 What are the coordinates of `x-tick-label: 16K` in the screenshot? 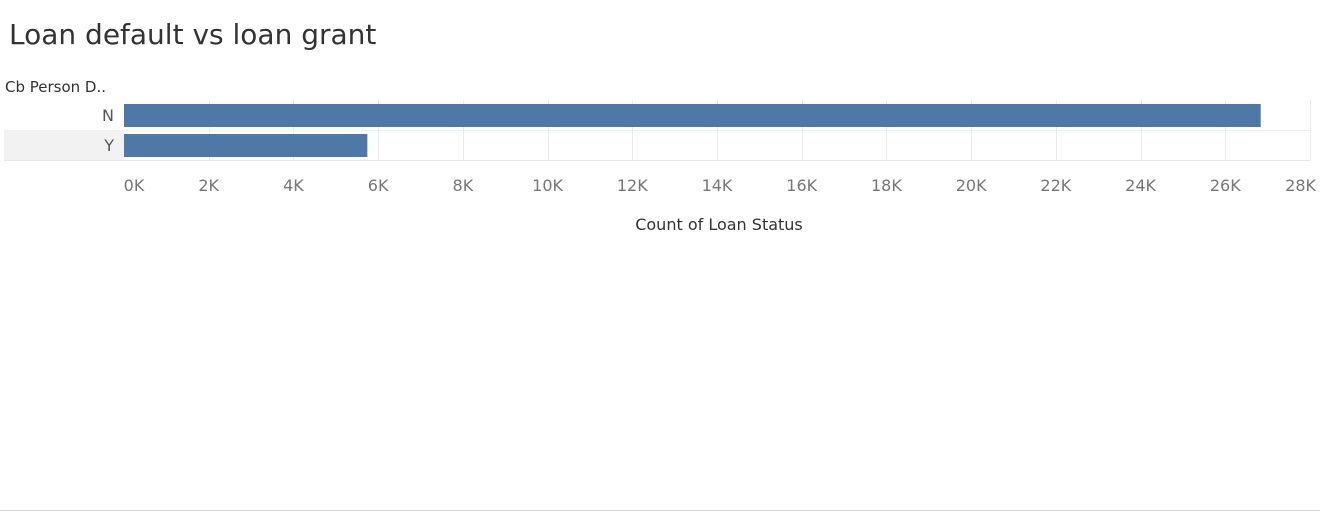 It's located at (801, 185).